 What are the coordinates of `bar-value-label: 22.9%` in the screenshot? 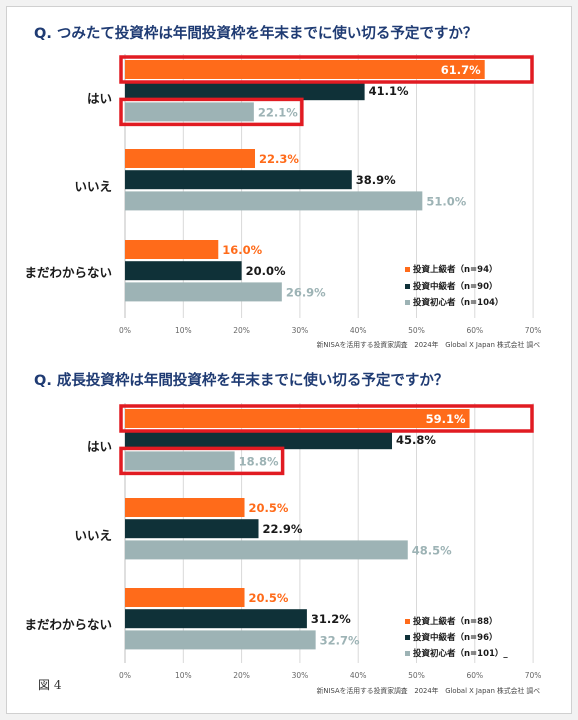 It's located at (283, 529).